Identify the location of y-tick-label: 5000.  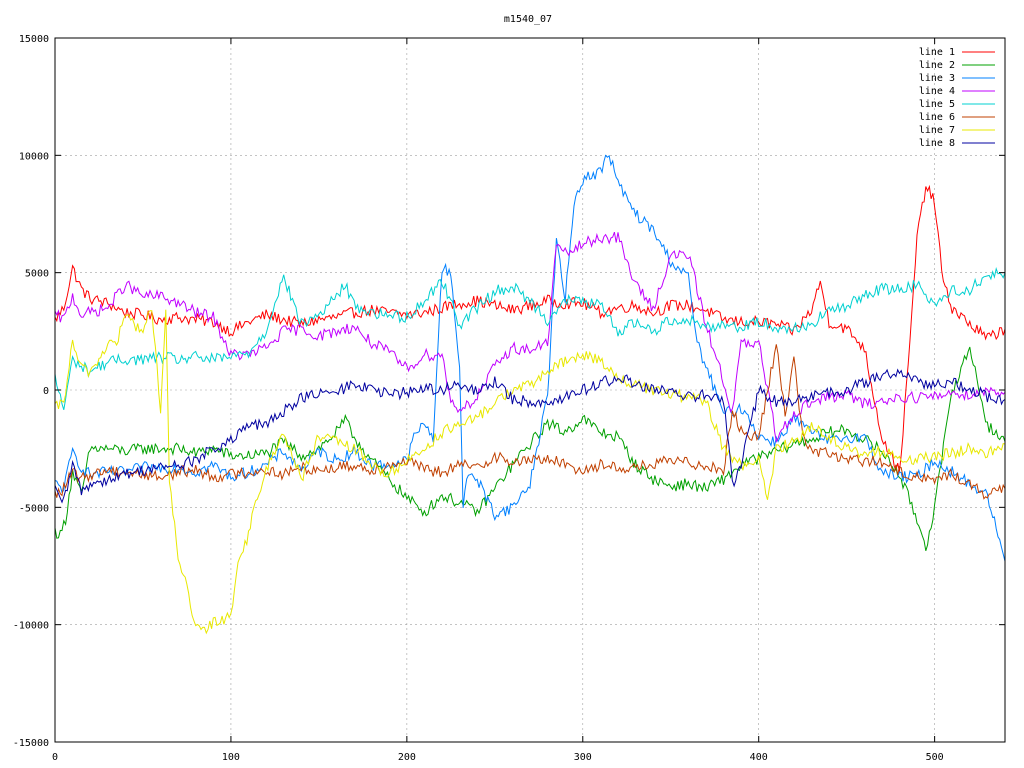
(37, 274).